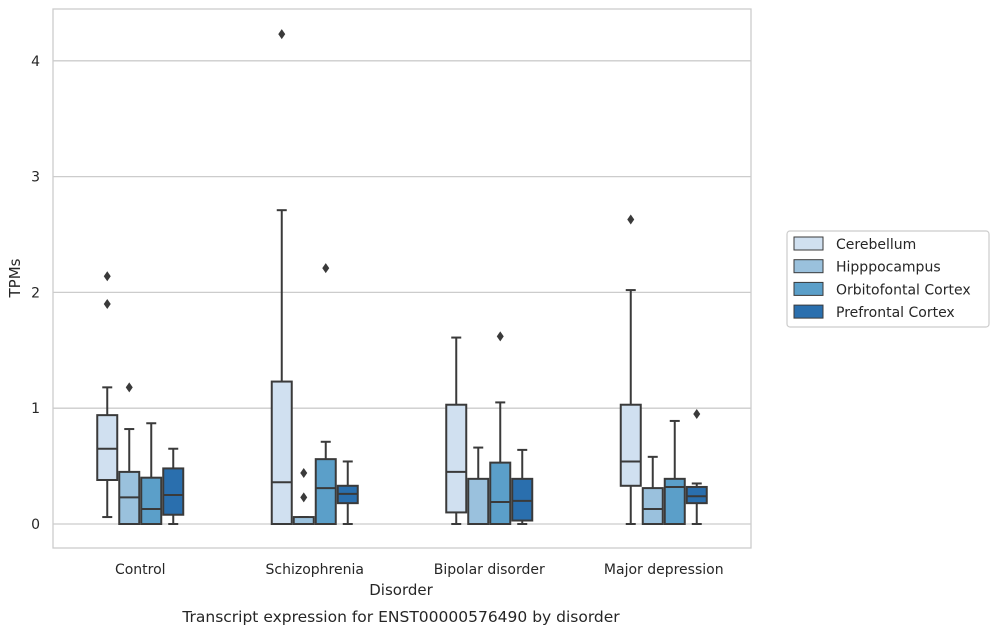 The height and width of the screenshot is (634, 999). I want to click on legend-label: Hipppocampus, so click(888, 268).